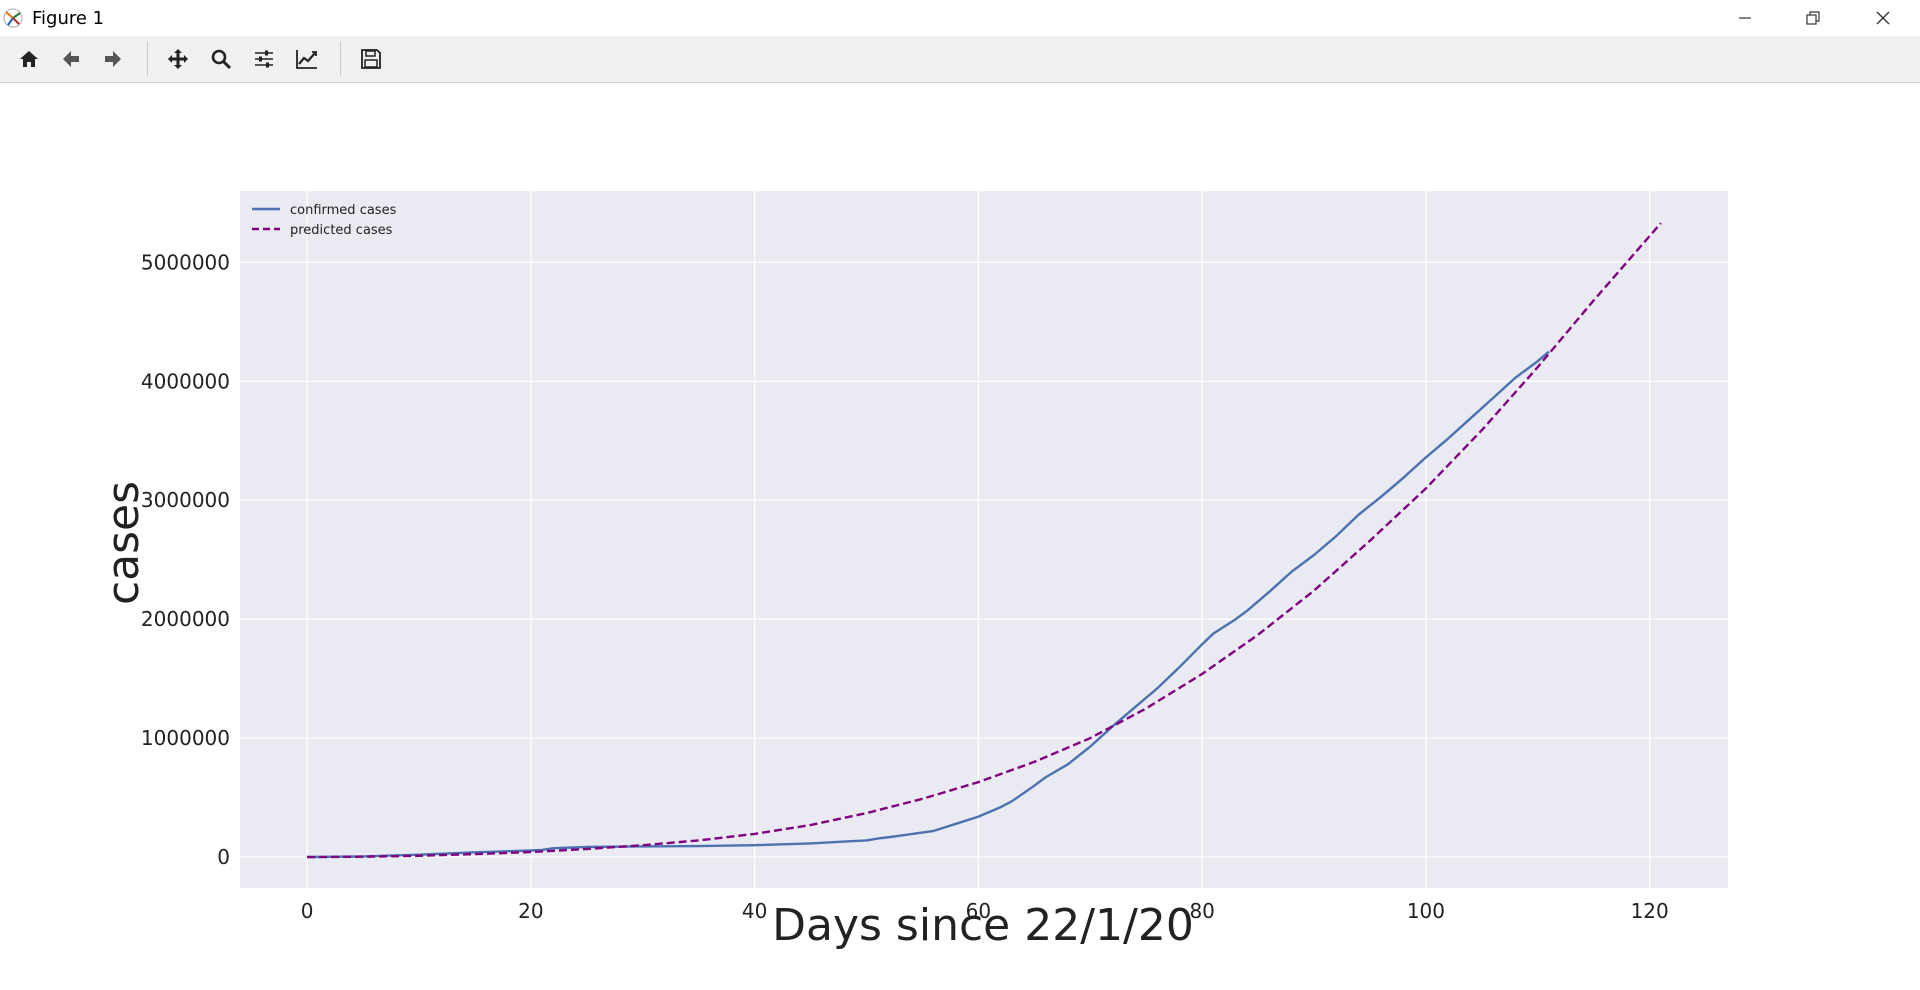  I want to click on title-bar: Figure 1, so click(960, 18).